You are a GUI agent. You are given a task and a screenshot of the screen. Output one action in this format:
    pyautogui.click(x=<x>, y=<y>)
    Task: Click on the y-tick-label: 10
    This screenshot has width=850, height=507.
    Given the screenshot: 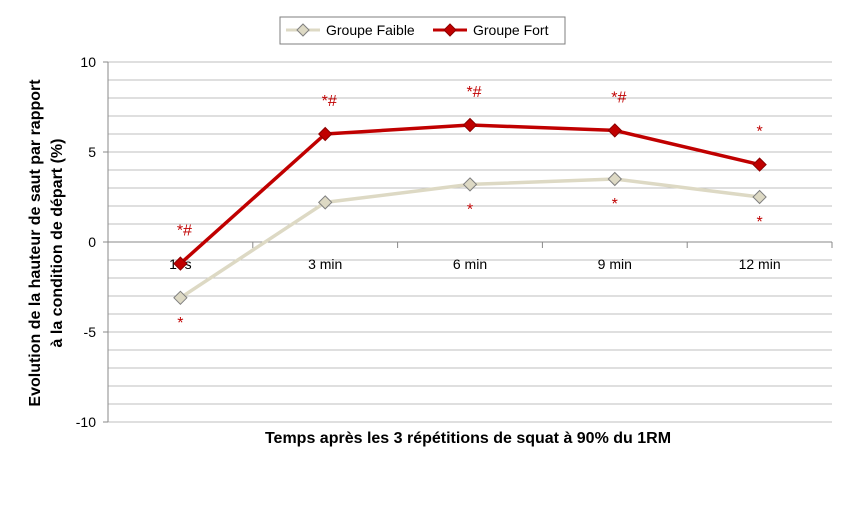 What is the action you would take?
    pyautogui.click(x=88, y=62)
    